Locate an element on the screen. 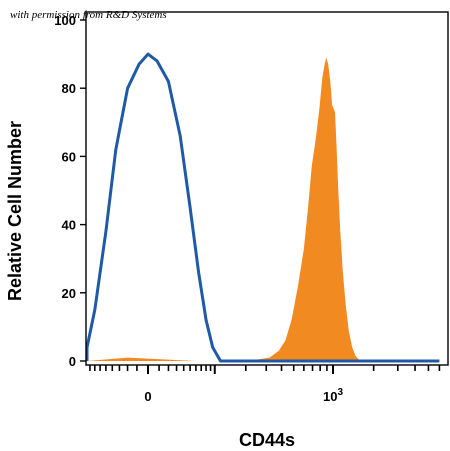  y-tick-label: 80 is located at coordinates (69, 88).